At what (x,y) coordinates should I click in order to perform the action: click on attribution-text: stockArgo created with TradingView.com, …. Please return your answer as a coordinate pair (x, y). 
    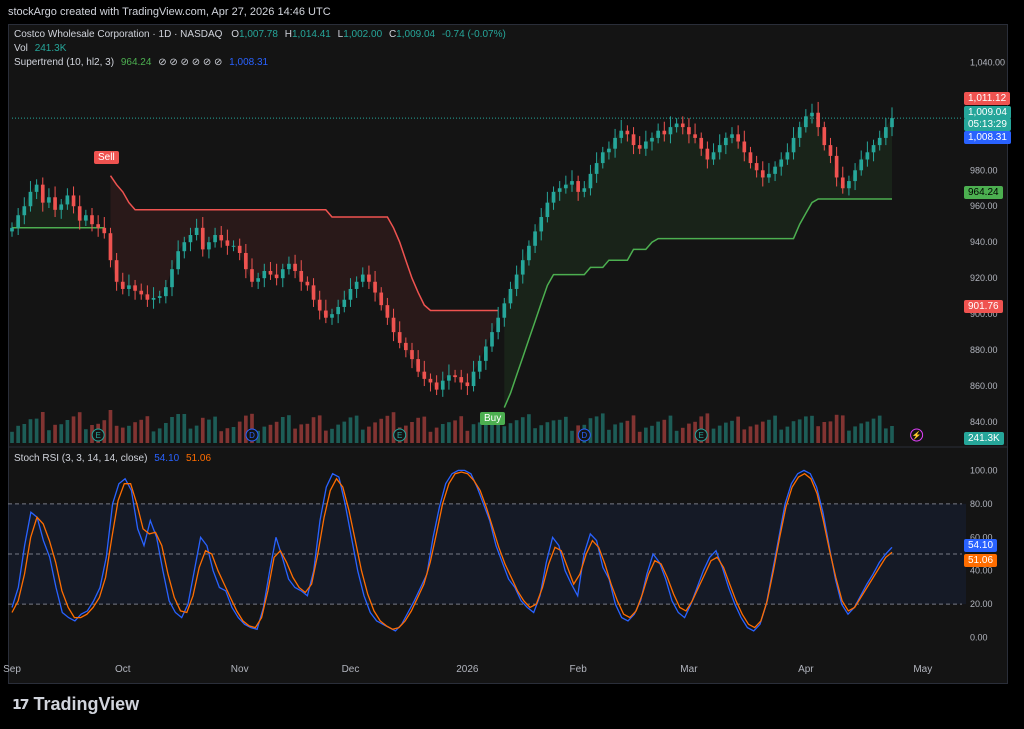
    Looking at the image, I should click on (169, 12).